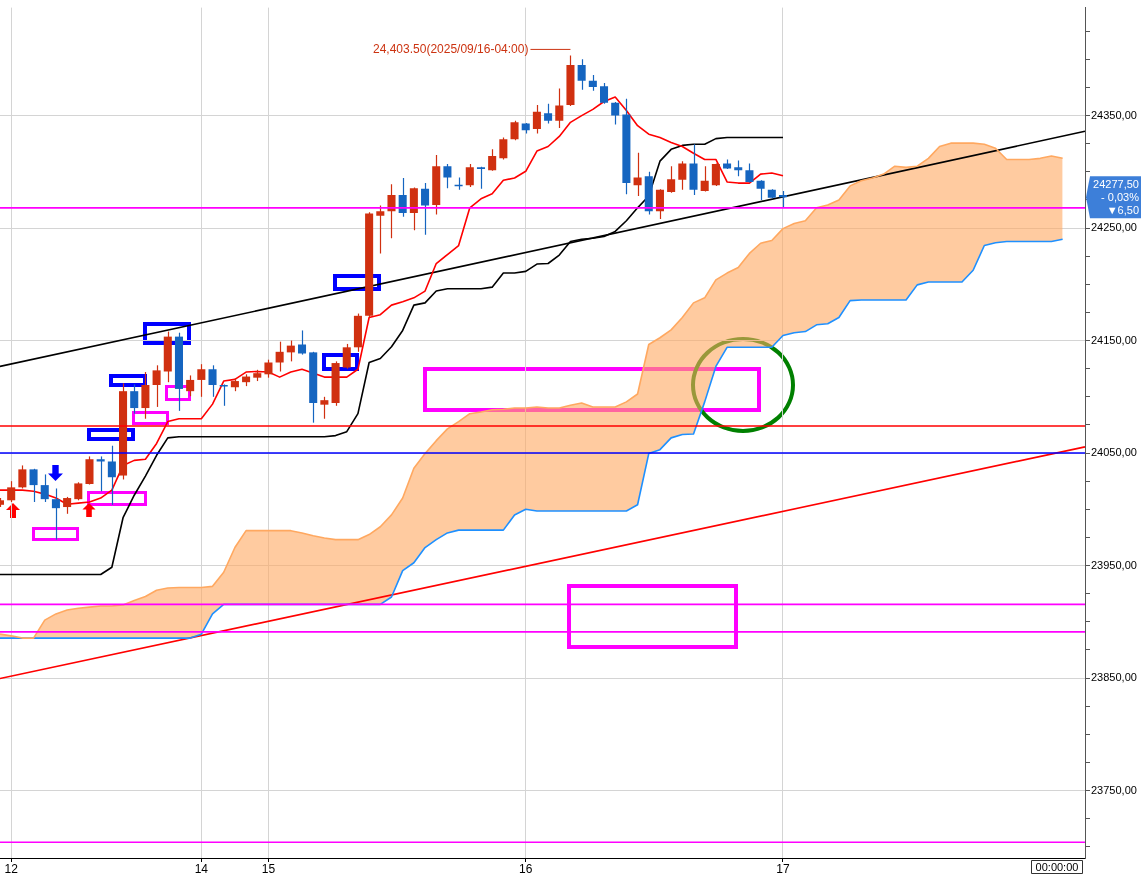 The image size is (1141, 875). I want to click on y-tick-label: 23750,00, so click(1114, 789).